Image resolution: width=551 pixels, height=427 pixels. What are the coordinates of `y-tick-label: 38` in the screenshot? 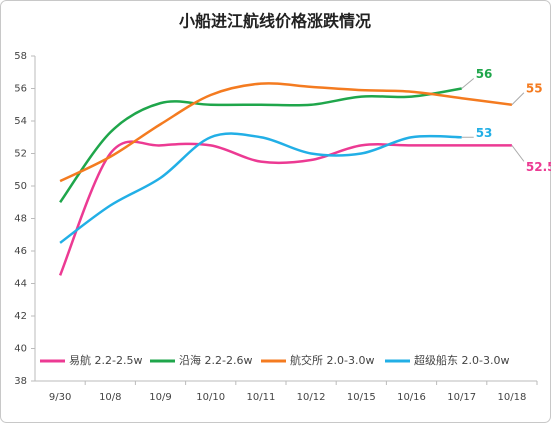 It's located at (20, 381).